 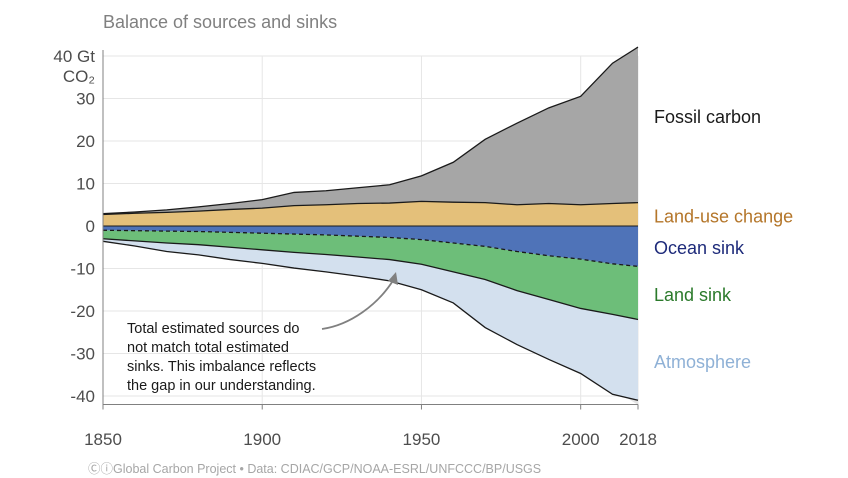 I want to click on x-tick-label: 1850, so click(x=103, y=439).